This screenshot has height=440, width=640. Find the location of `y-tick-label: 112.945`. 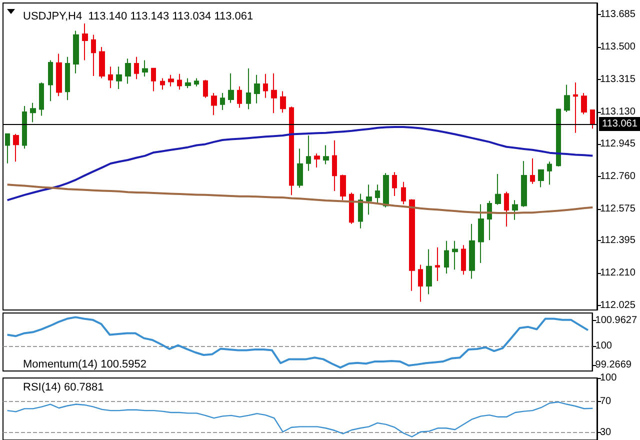

y-tick-label: 112.945 is located at coordinates (618, 144).